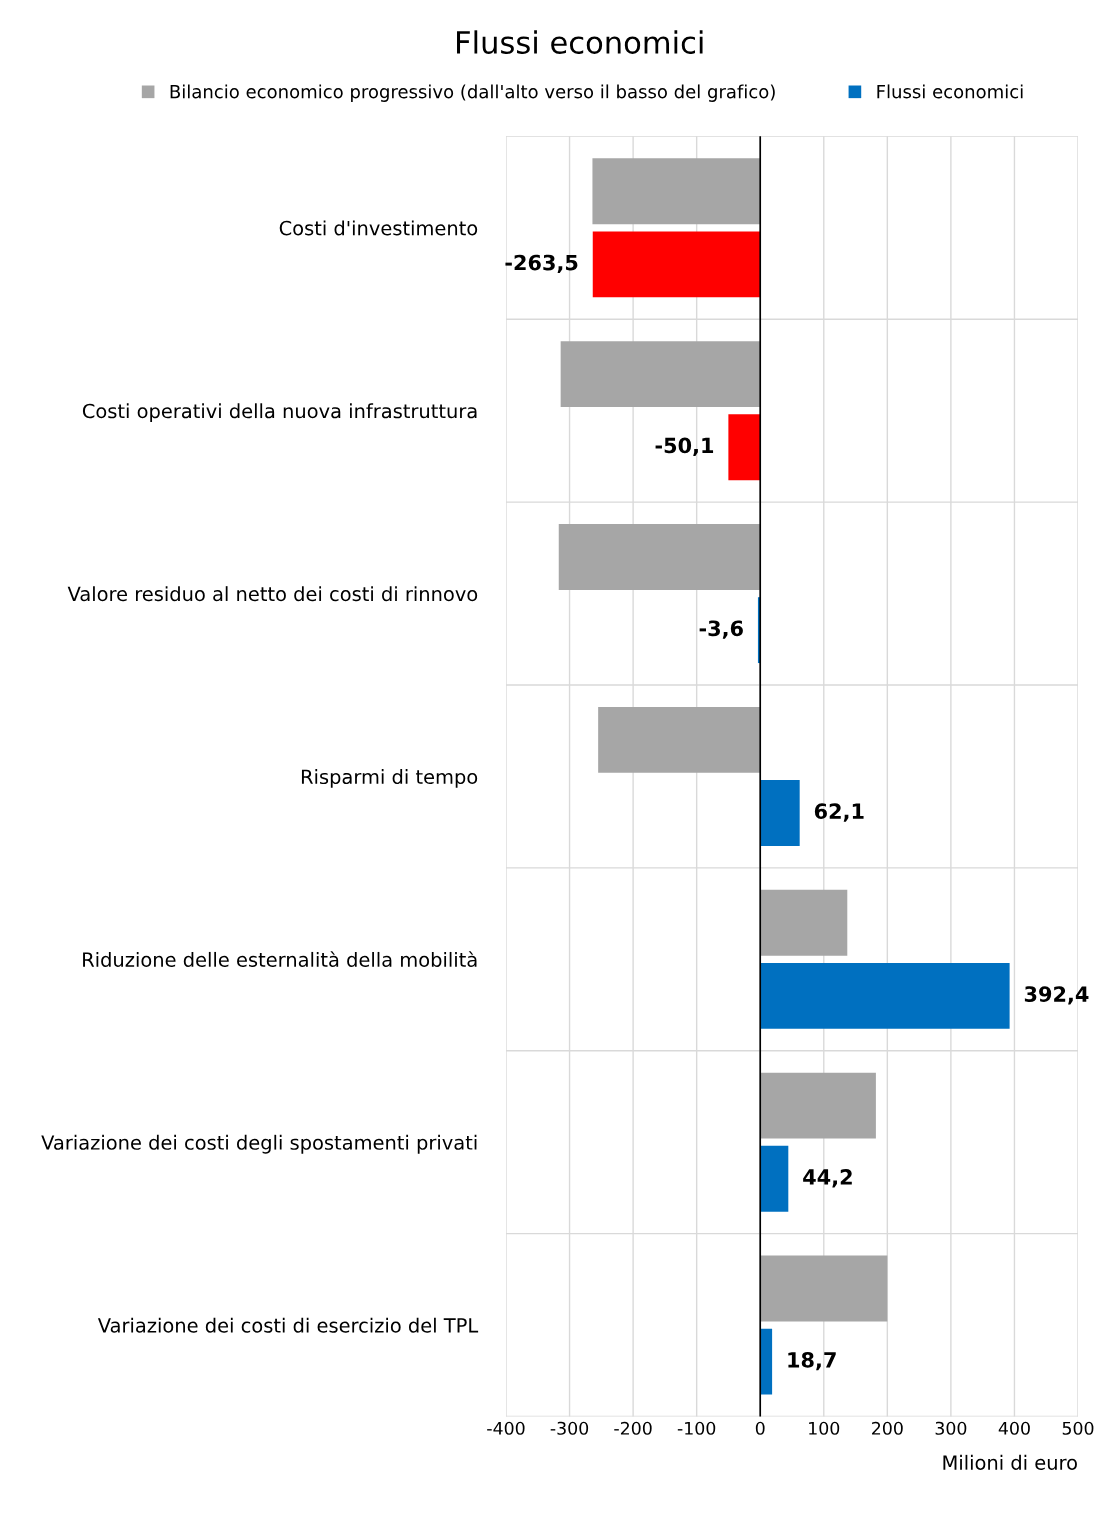 The width and height of the screenshot is (1100, 1515). Describe the element at coordinates (951, 1428) in the screenshot. I see `x-tick-label: 300` at that location.